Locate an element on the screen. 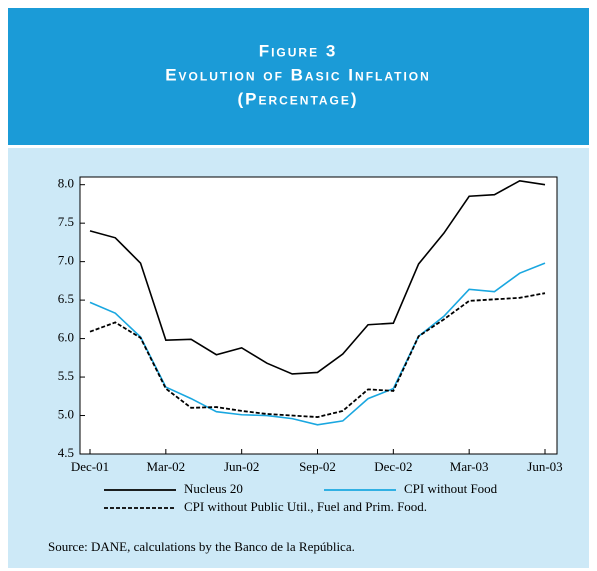  legend-label: CPI without Food is located at coordinates (451, 488).